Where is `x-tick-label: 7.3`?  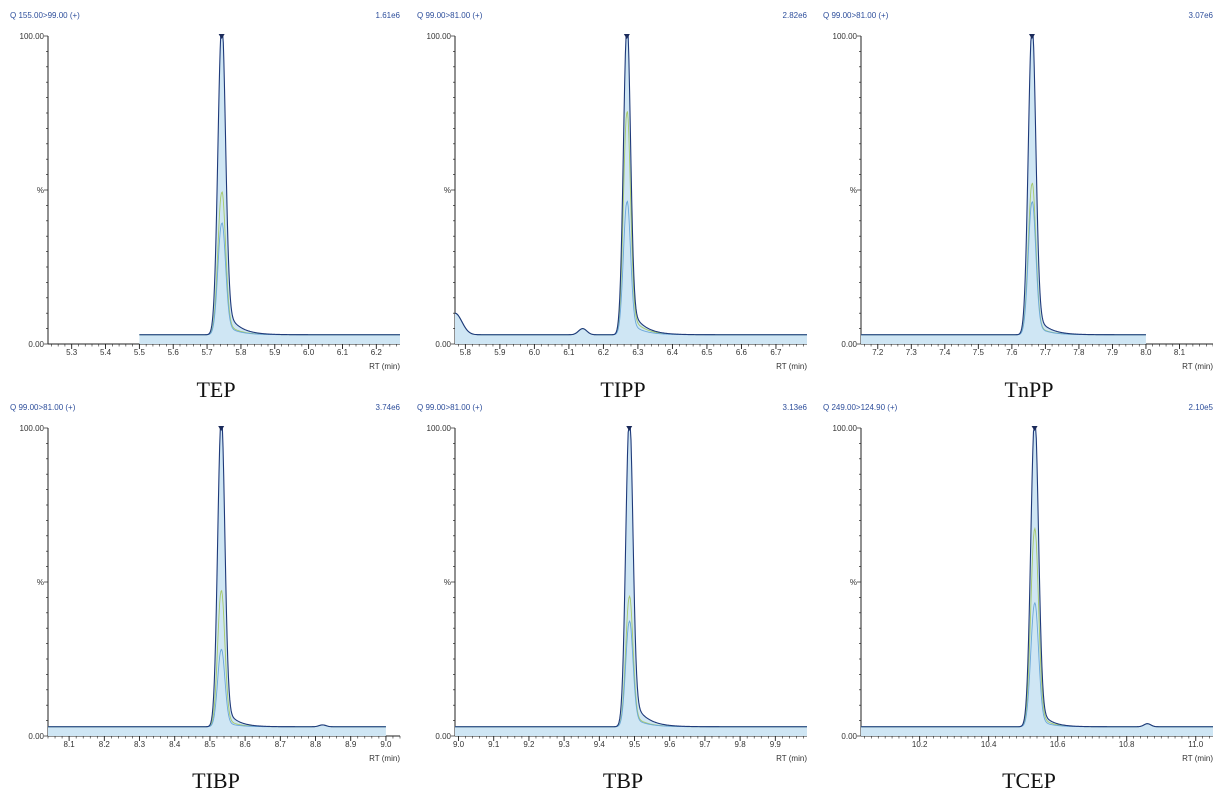
x-tick-label: 7.3 is located at coordinates (912, 352).